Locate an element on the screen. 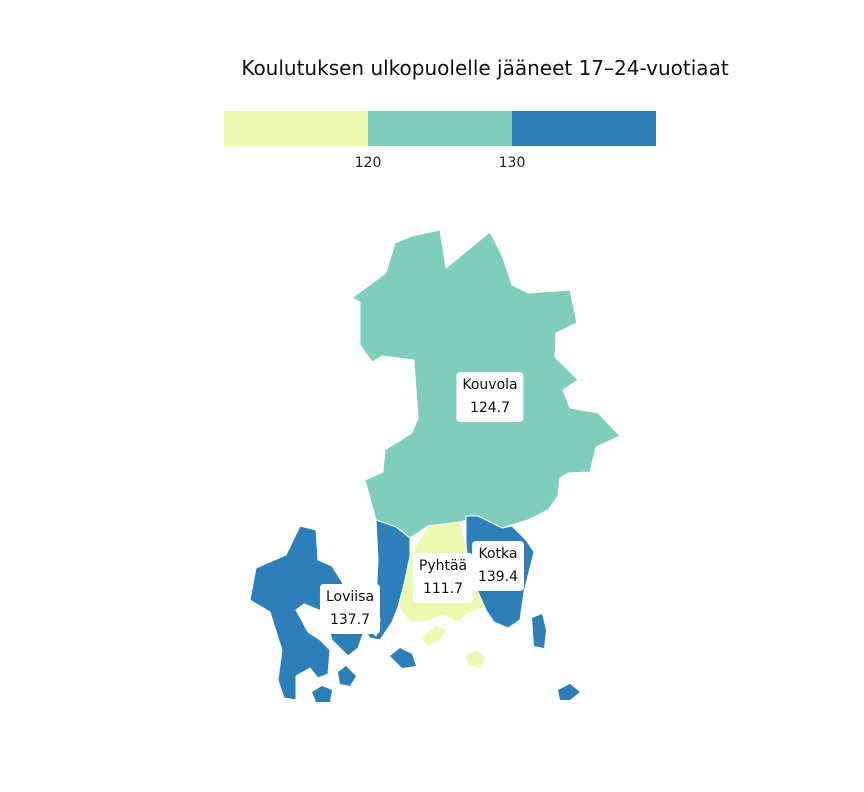  color-legend is located at coordinates (440, 128).